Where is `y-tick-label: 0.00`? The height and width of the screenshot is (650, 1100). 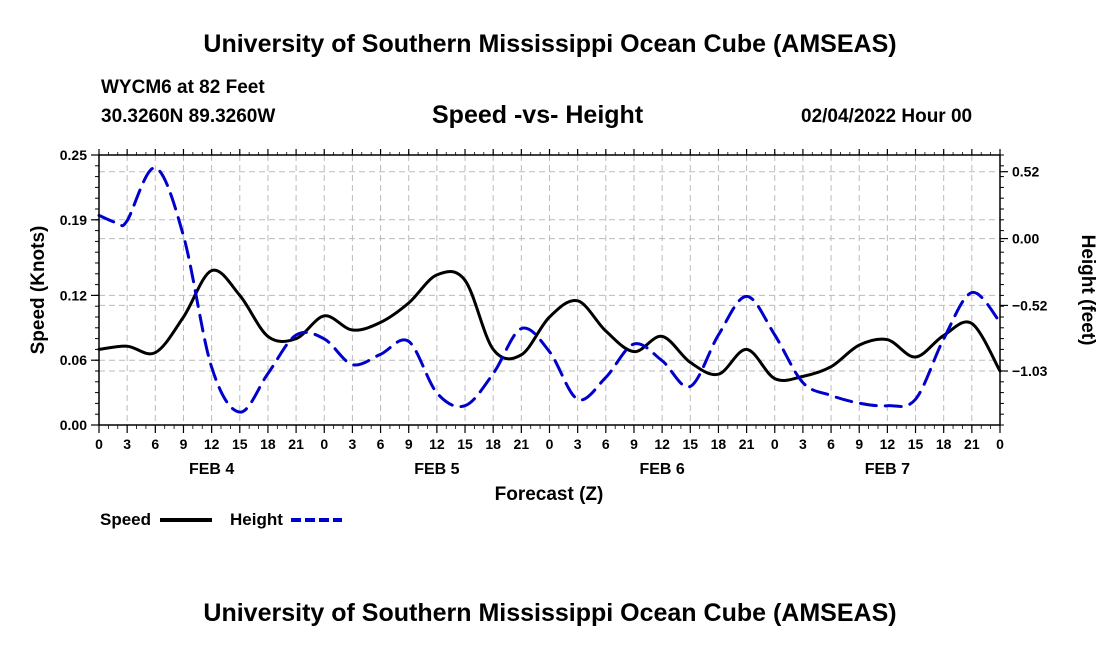 y-tick-label: 0.00 is located at coordinates (73, 425).